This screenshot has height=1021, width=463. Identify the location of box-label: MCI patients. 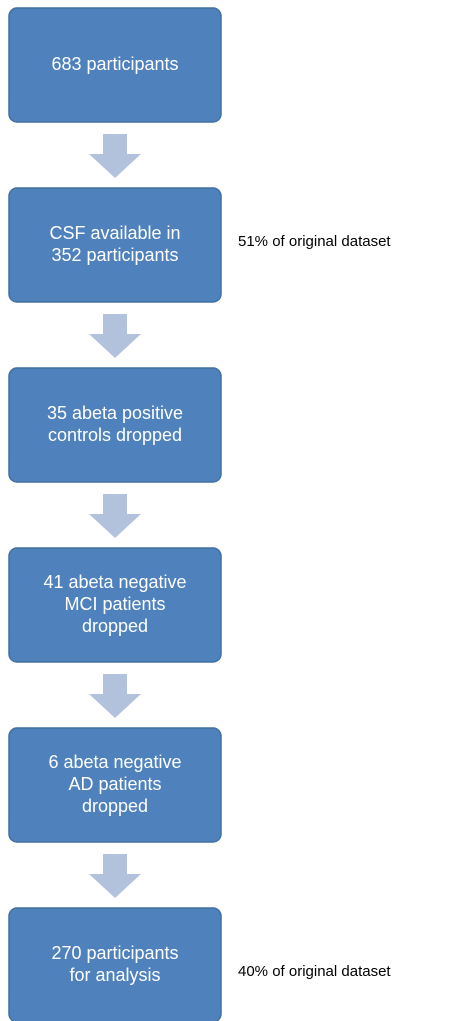
(114, 604).